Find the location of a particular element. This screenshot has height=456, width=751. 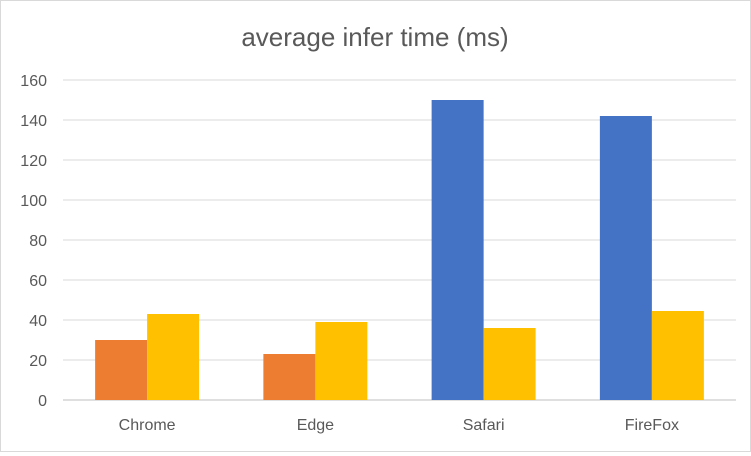

x-tick-label: Safari is located at coordinates (484, 425).